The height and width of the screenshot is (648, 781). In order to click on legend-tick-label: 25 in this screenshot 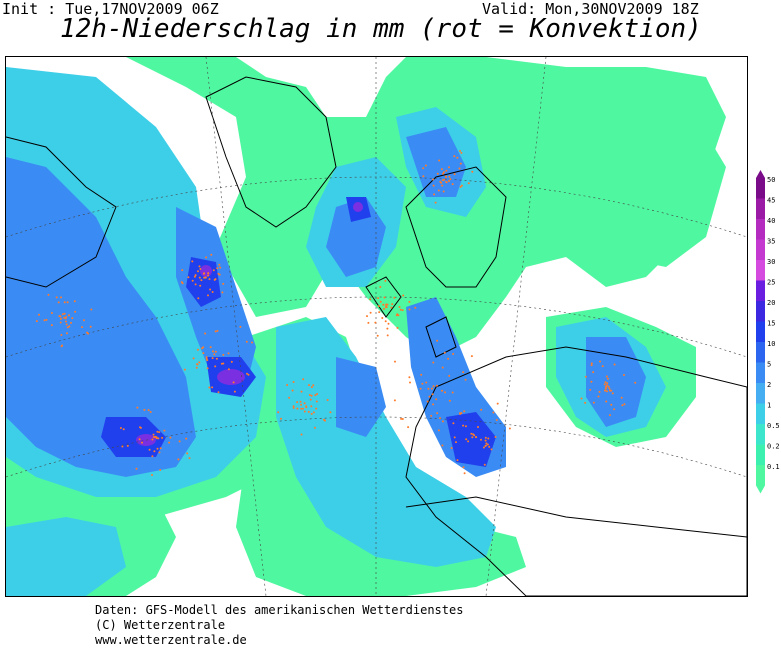, I will do `click(771, 283)`.